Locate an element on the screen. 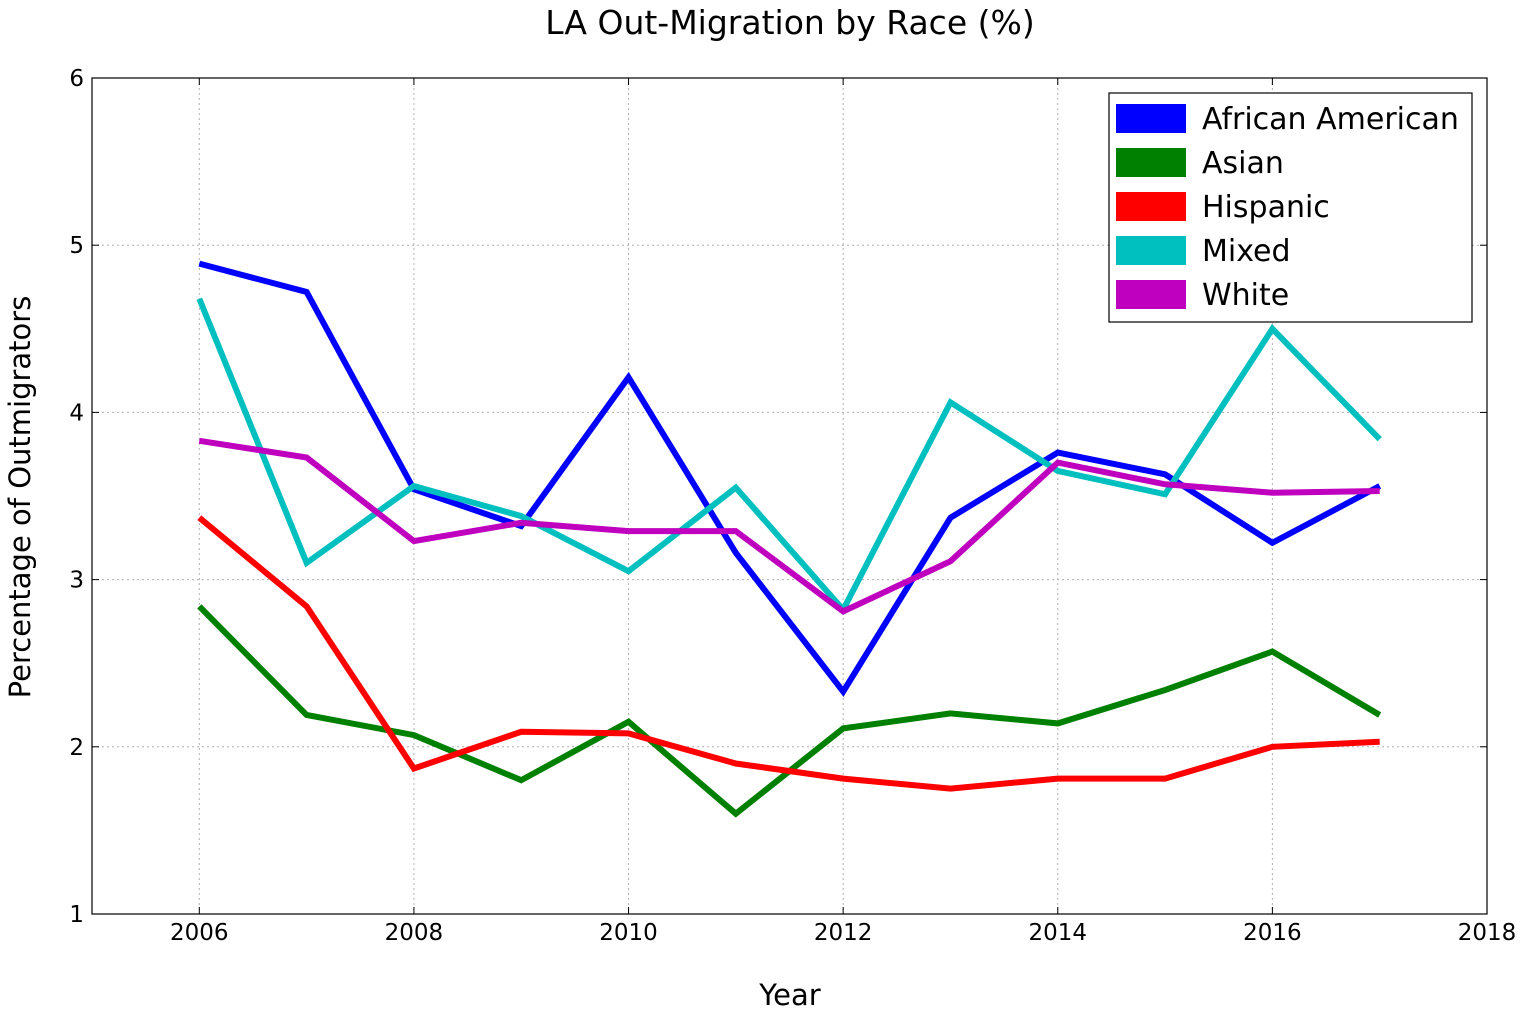 This screenshot has height=1022, width=1524. legend-label: White is located at coordinates (1245, 295).